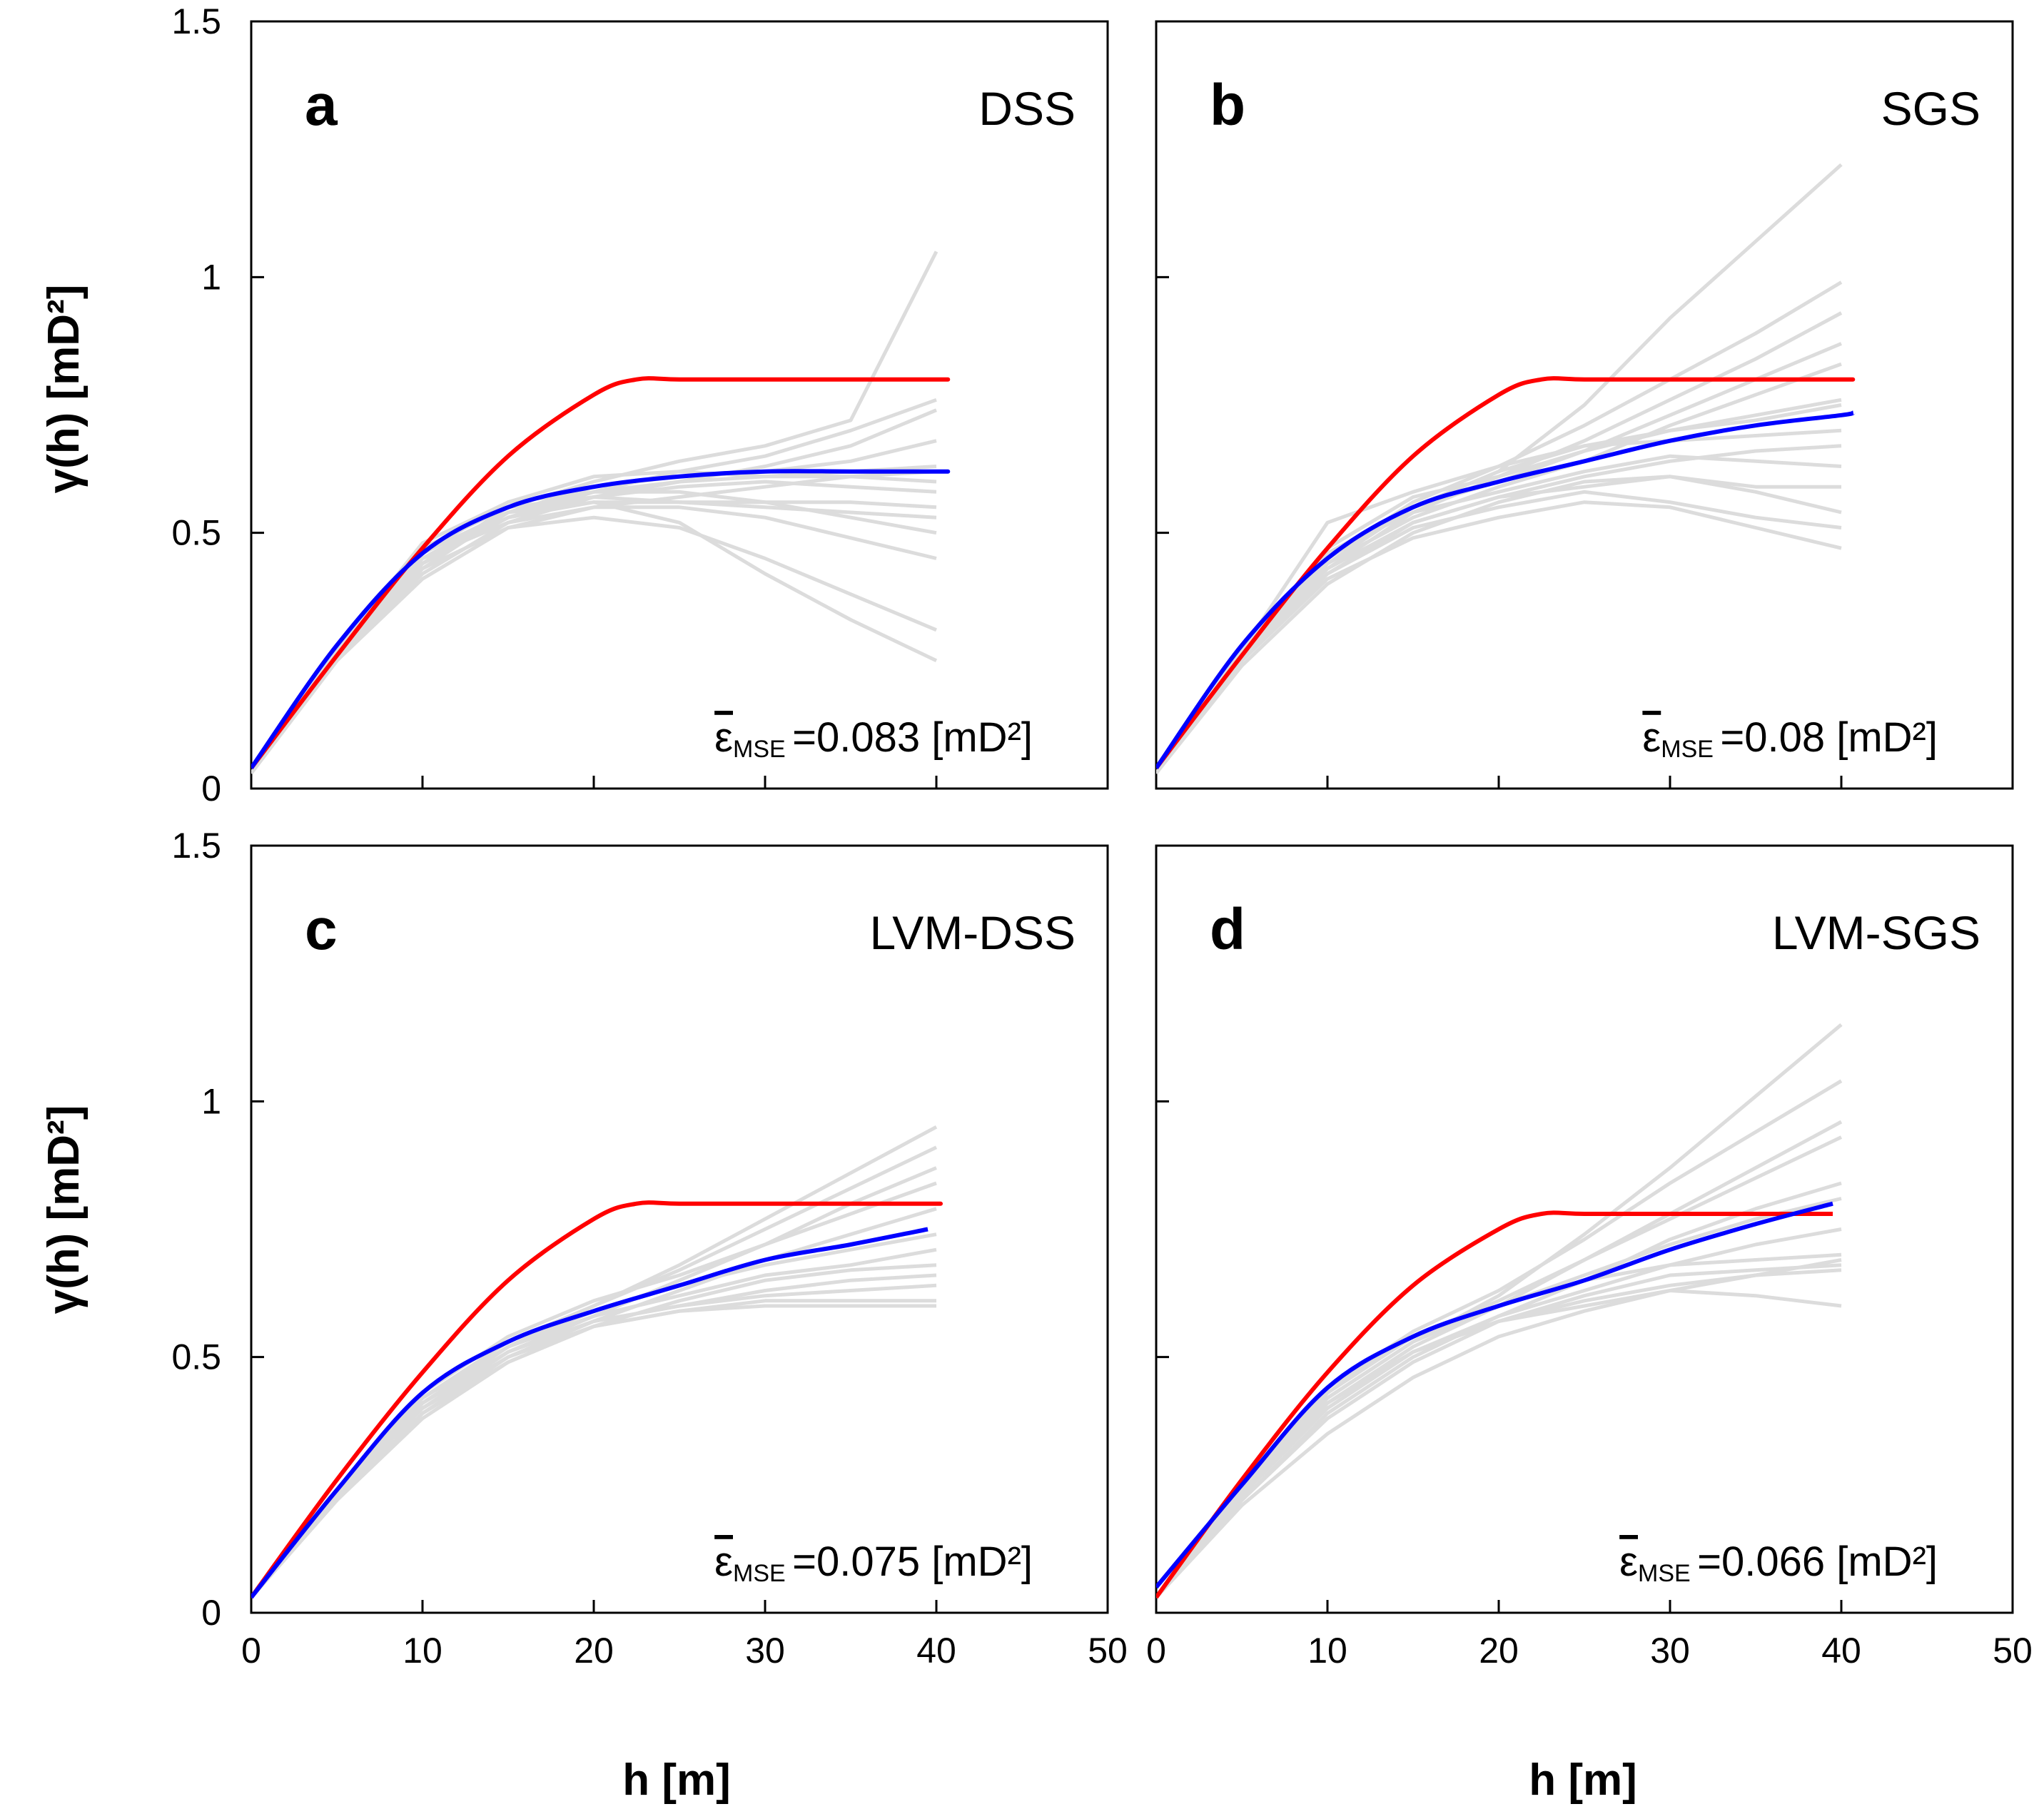  What do you see at coordinates (676, 1780) in the screenshot?
I see `x-axis-title-left: h [m]` at bounding box center [676, 1780].